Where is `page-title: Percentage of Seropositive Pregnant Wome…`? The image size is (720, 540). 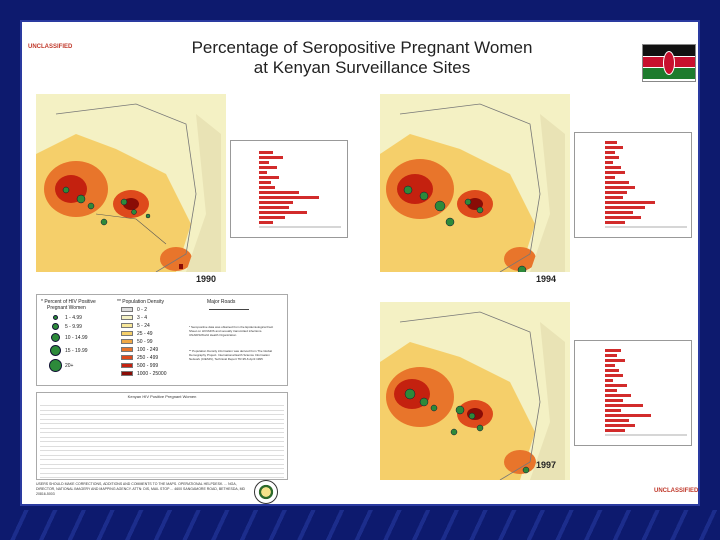
page-title: Percentage of Seropositive Pregnant Wome… is located at coordinates (362, 58).